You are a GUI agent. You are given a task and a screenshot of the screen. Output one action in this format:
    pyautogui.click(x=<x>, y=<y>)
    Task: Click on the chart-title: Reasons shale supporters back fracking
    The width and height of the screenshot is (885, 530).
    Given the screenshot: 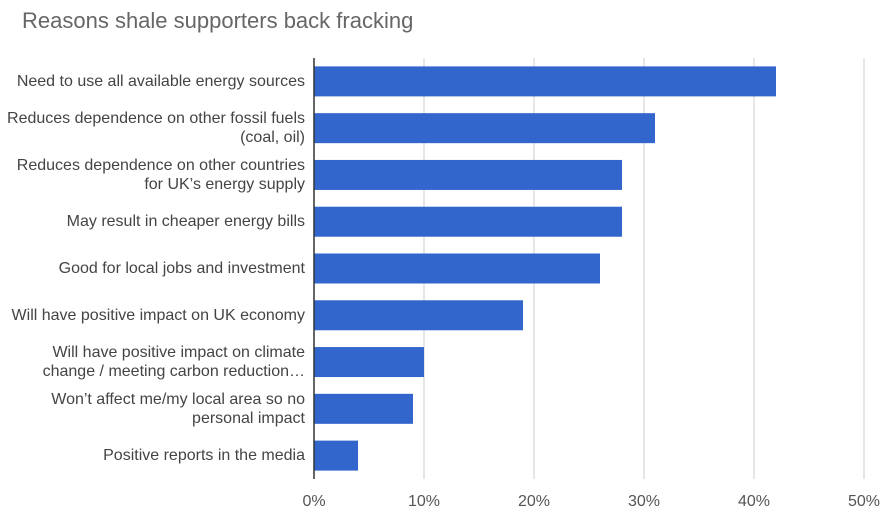 What is the action you would take?
    pyautogui.click(x=217, y=20)
    